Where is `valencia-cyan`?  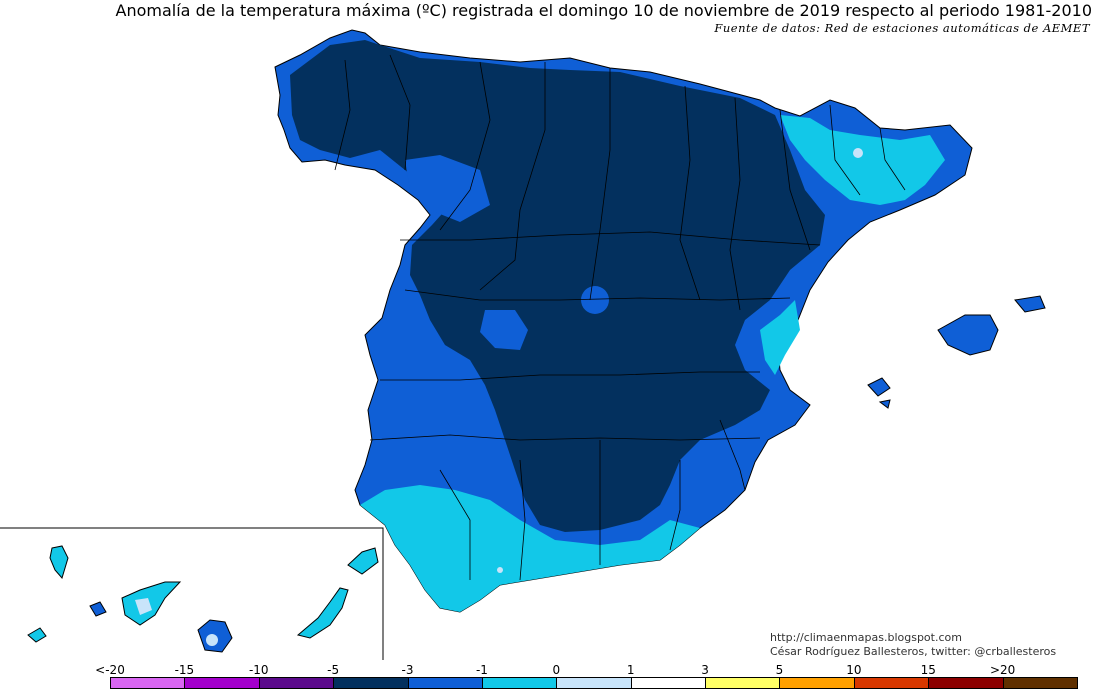
valencia-cyan is located at coordinates (780, 337).